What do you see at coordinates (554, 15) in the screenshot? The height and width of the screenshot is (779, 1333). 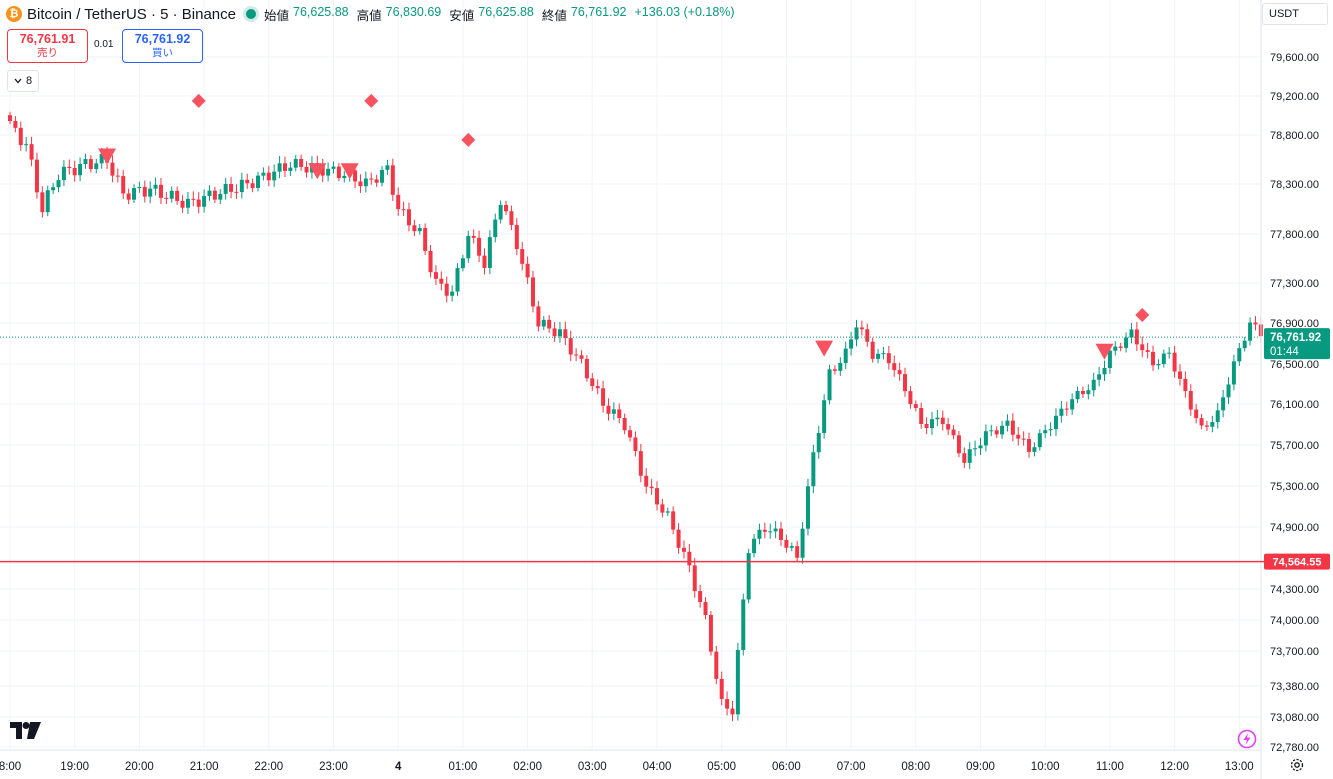 I see `close-label: 終値` at bounding box center [554, 15].